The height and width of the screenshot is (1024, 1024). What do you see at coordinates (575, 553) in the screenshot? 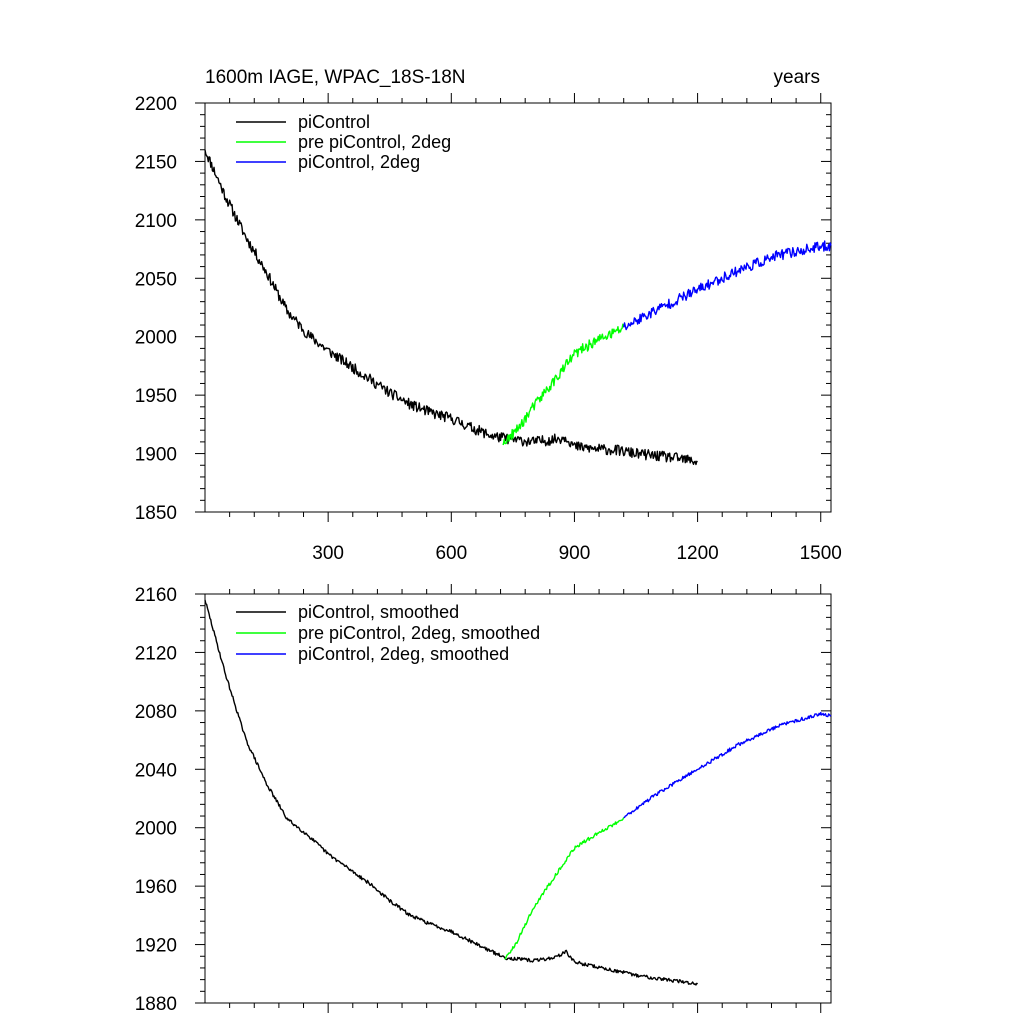
I see `x-tick-label: 900` at bounding box center [575, 553].